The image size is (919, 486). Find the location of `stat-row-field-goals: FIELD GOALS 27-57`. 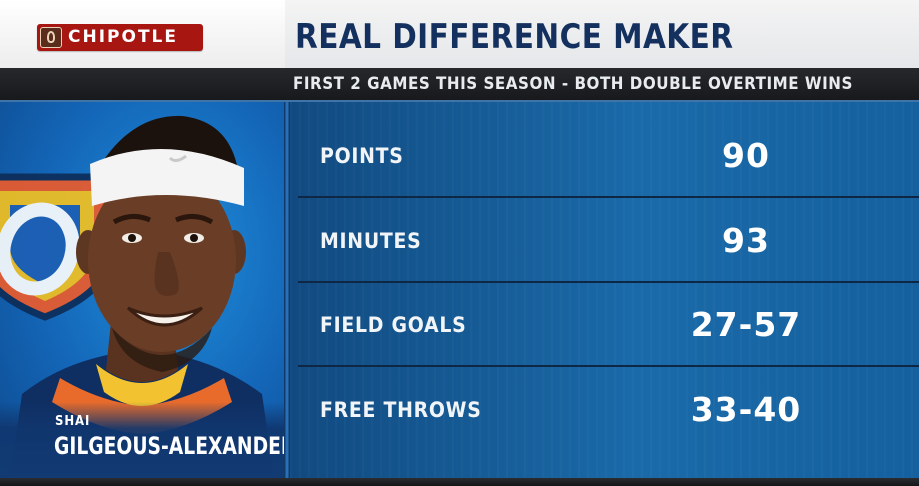

stat-row-field-goals: FIELD GOALS 27-57 is located at coordinates (604, 325).